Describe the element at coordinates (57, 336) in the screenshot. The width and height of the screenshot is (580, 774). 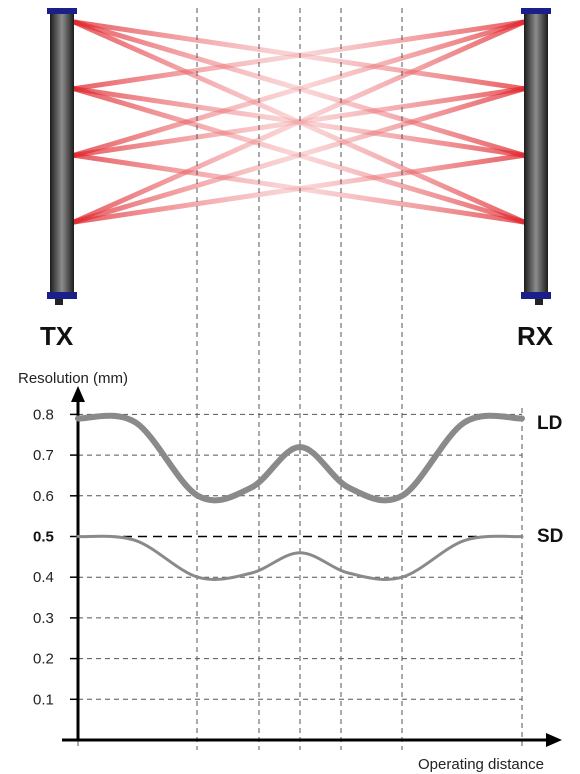
I see `tx-label: TX` at that location.